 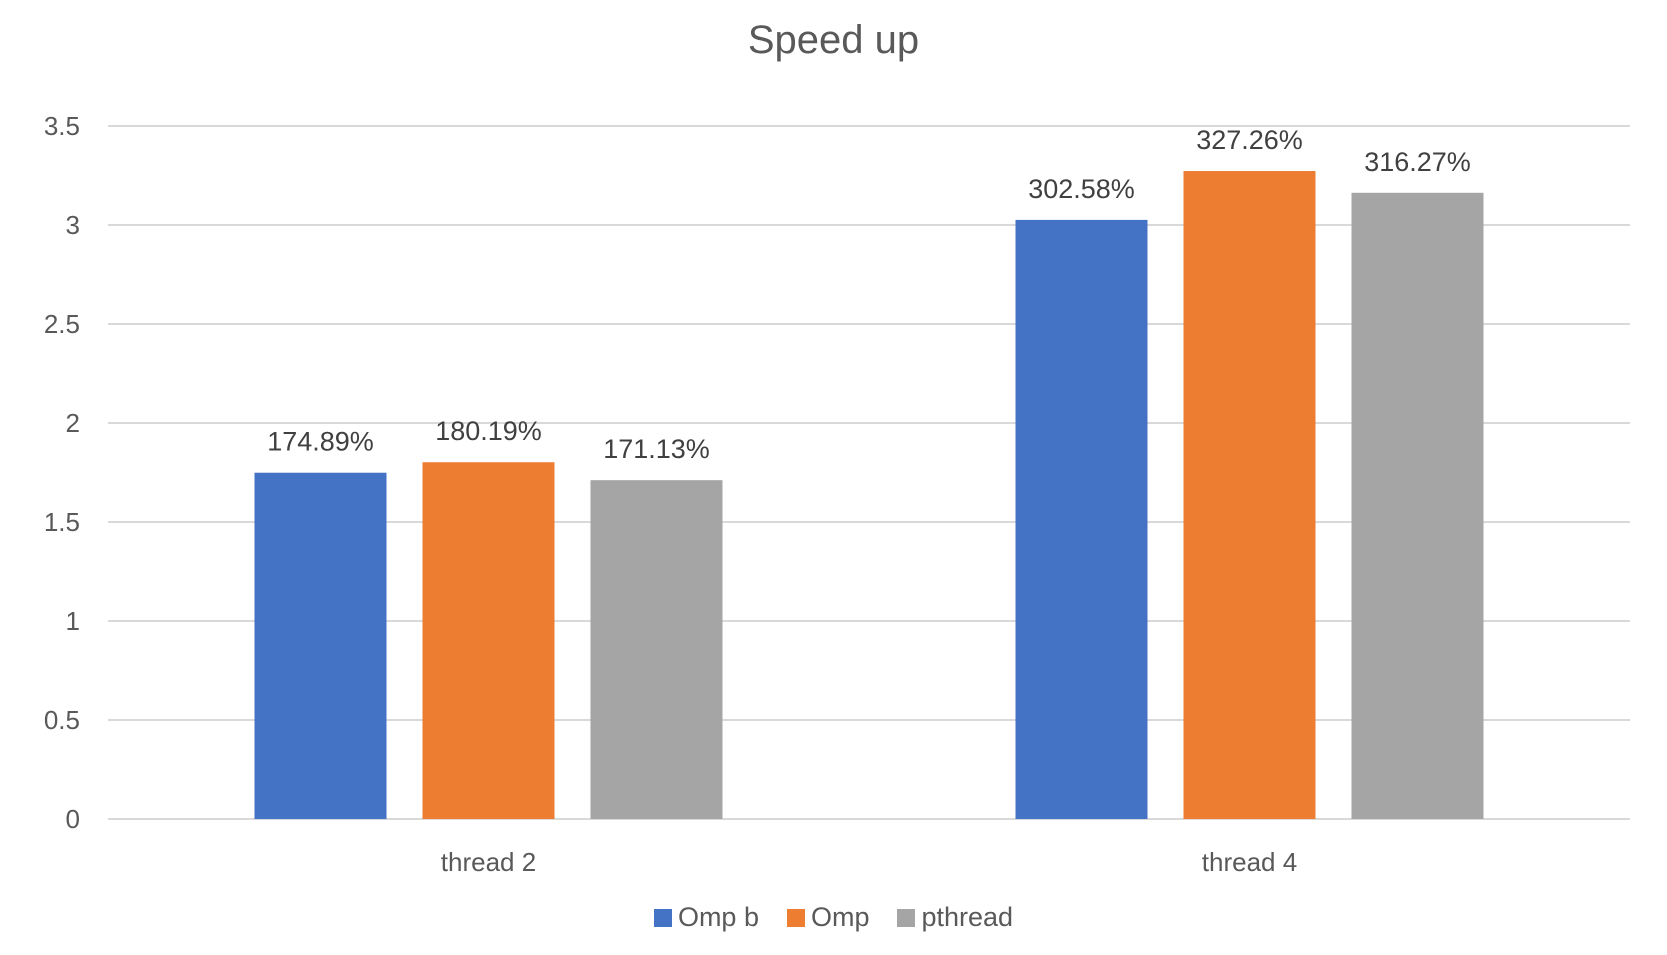 I want to click on legend-item: Omp b, so click(x=706, y=917).